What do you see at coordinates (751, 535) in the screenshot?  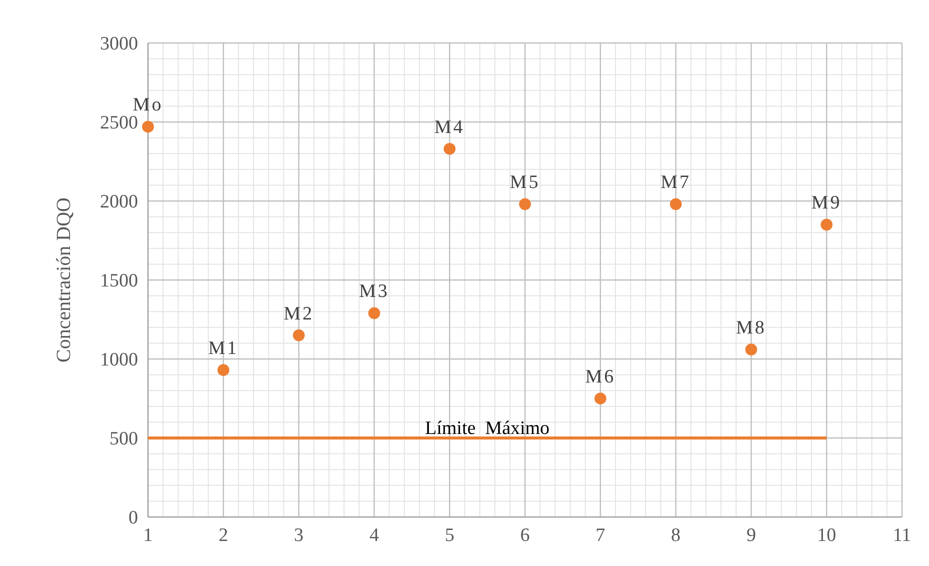 I see `x-tick-label: 9` at bounding box center [751, 535].